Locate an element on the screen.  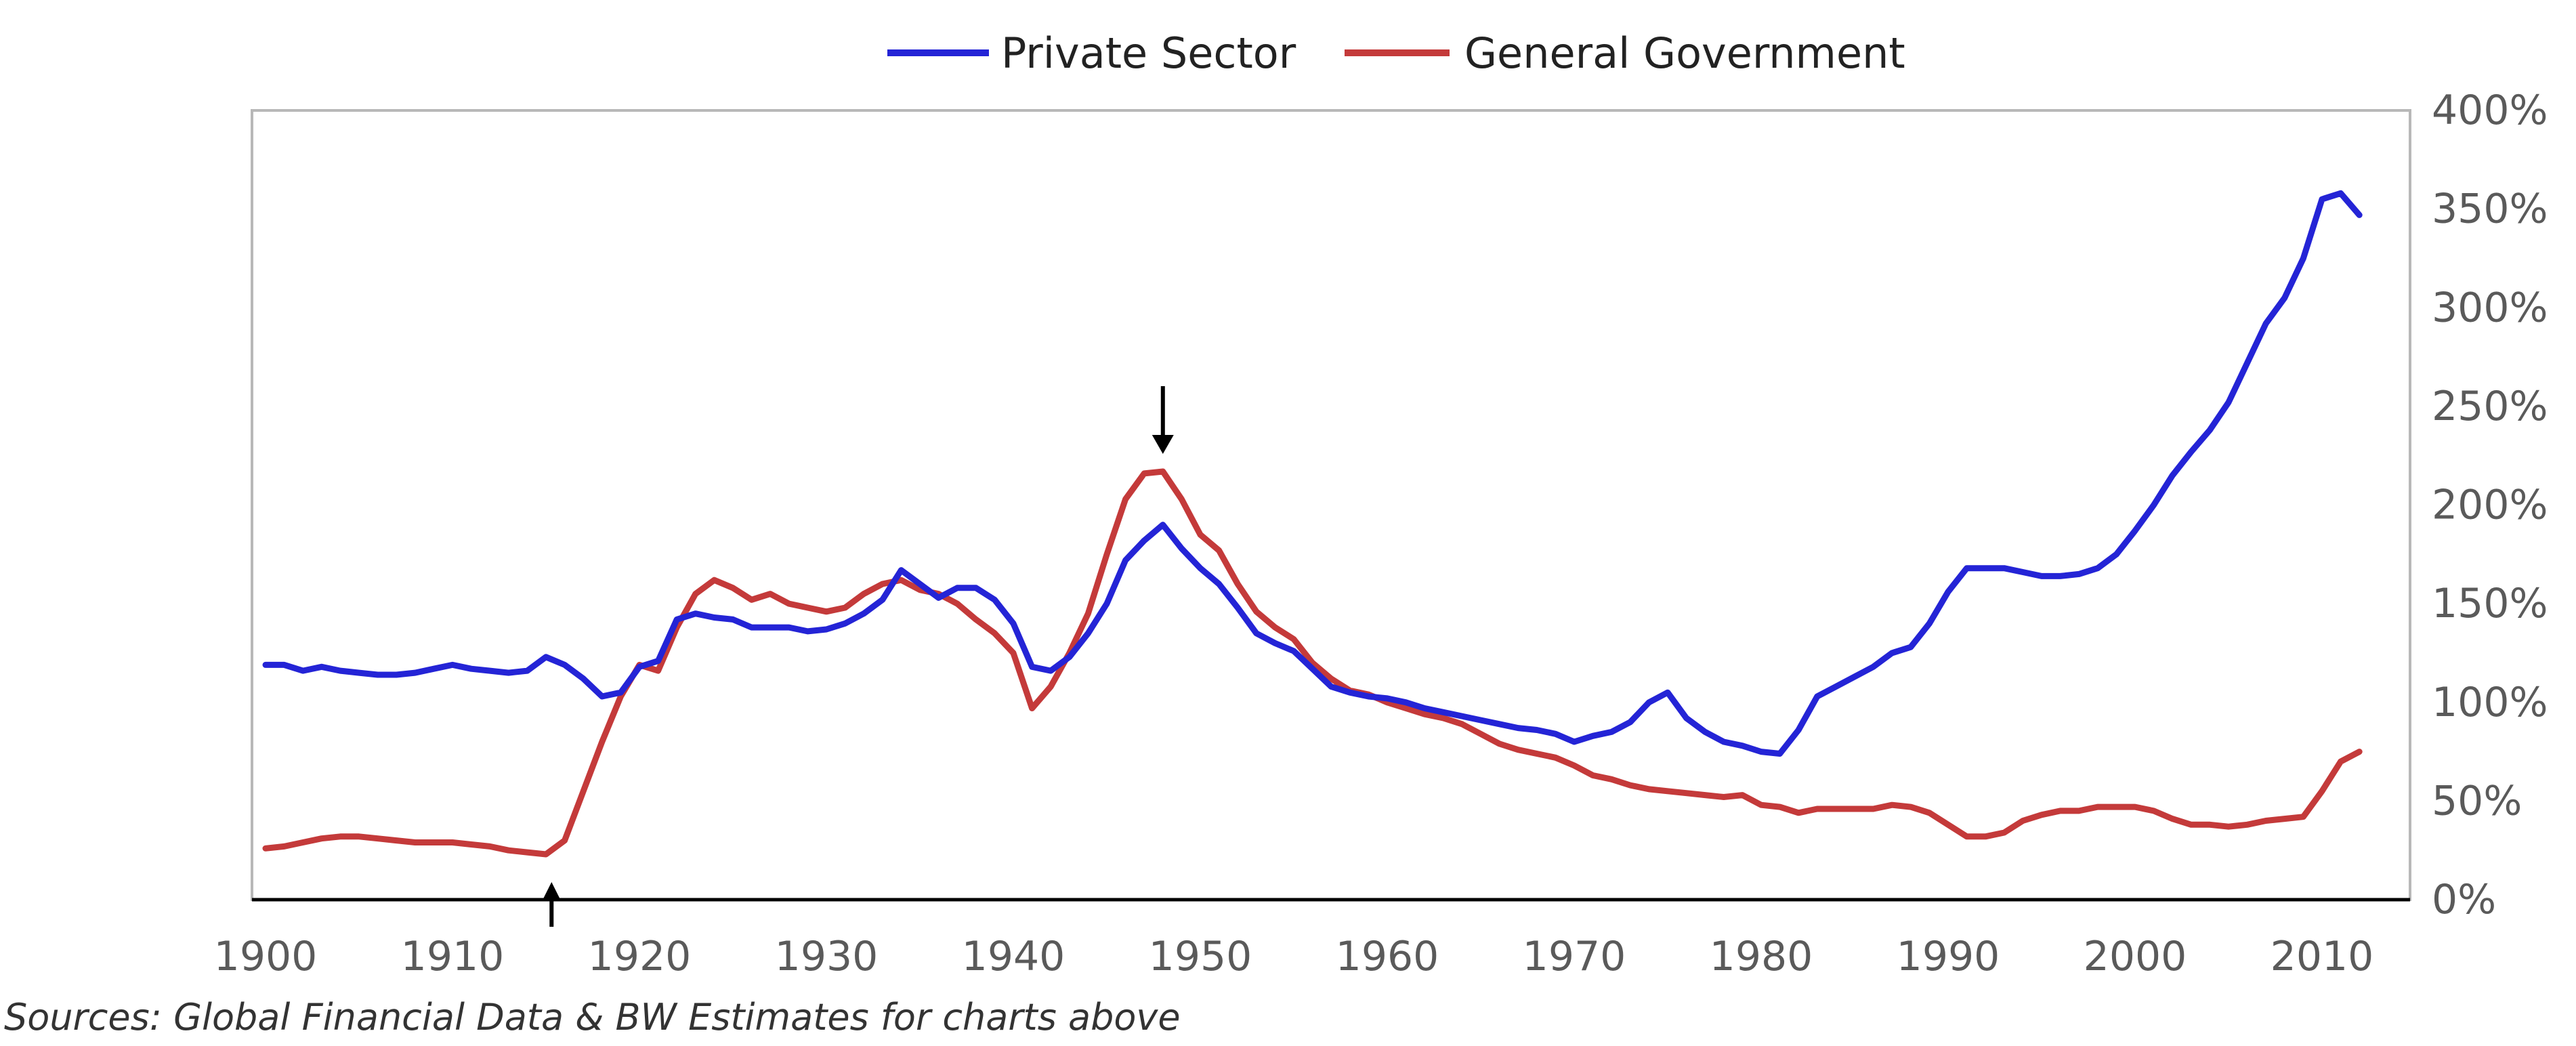
x-tick-label: 1990 is located at coordinates (1948, 956).